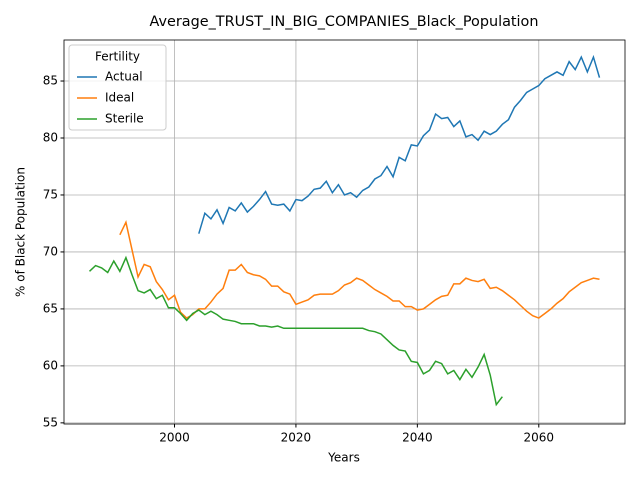 The image size is (640, 480). What do you see at coordinates (117, 57) in the screenshot?
I see `legend-title: Fertility` at bounding box center [117, 57].